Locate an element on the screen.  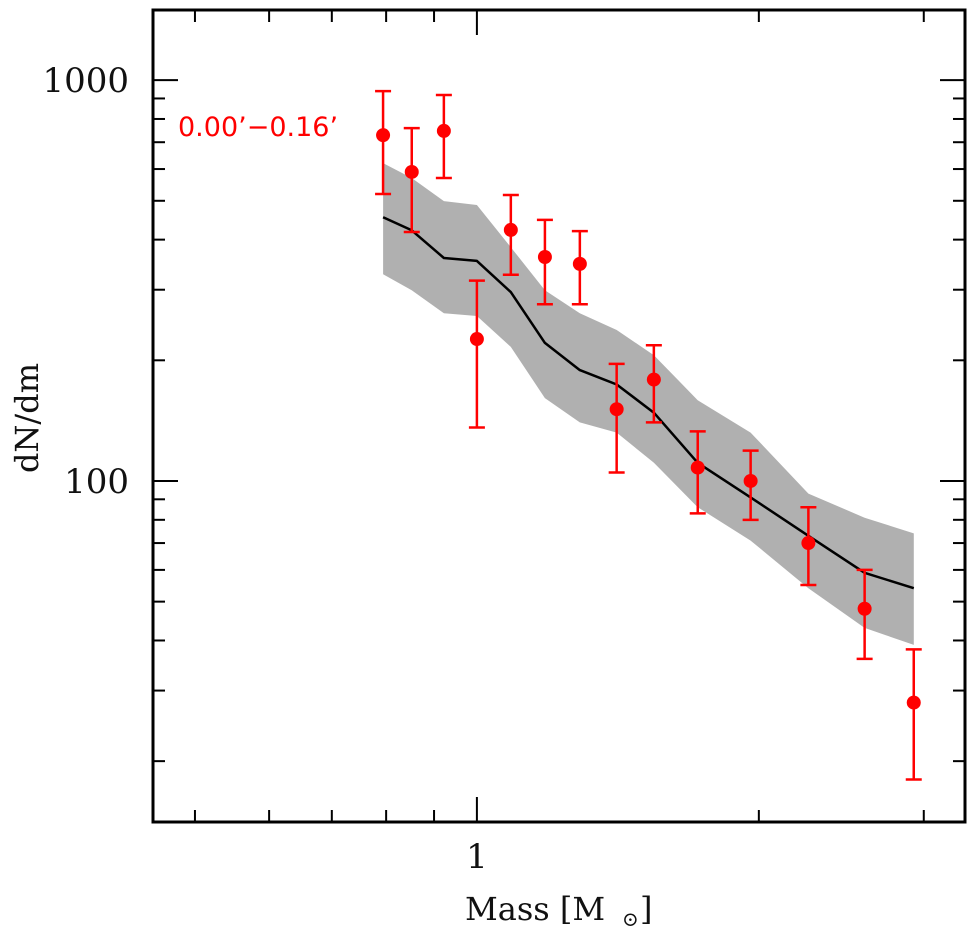
x-axis-title-main: Mass [M is located at coordinates (535, 909).